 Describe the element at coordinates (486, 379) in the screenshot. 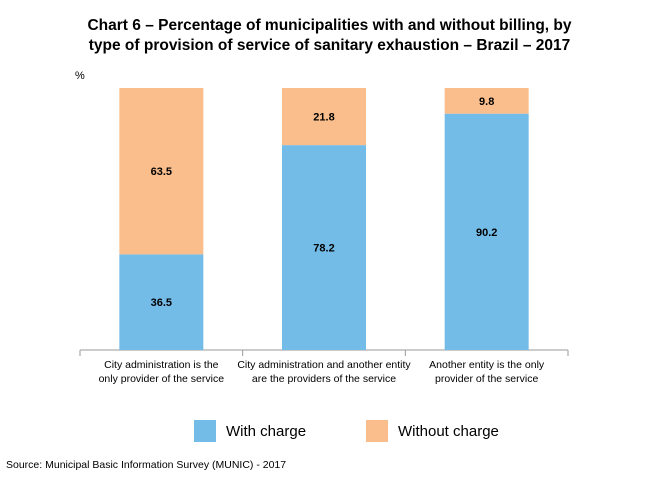

I see `category-label-3-line-2: provider of the service` at that location.